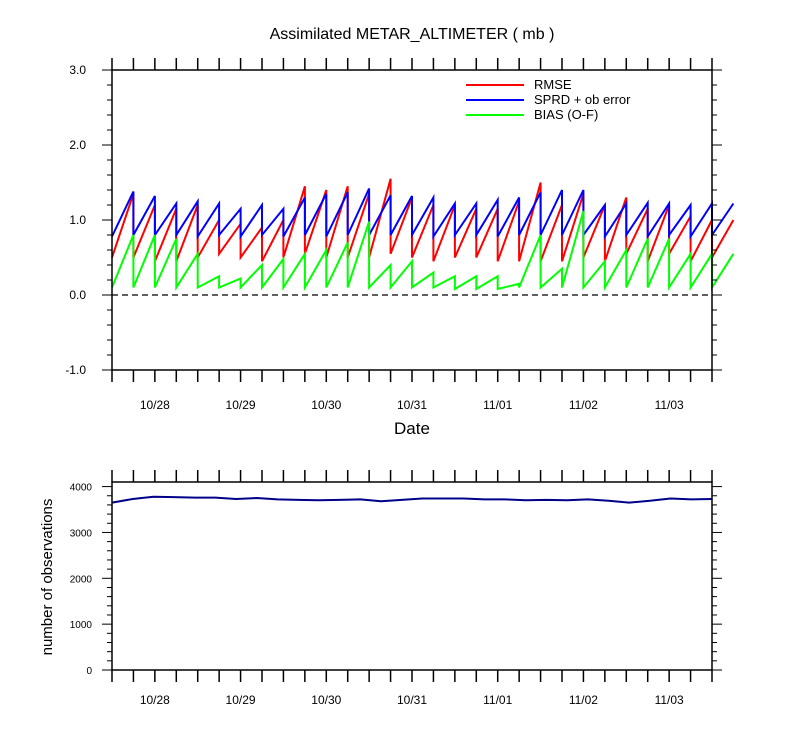 Image resolution: width=800 pixels, height=750 pixels. What do you see at coordinates (155, 700) in the screenshot?
I see `obs-x-tick-label: 10/28` at bounding box center [155, 700].